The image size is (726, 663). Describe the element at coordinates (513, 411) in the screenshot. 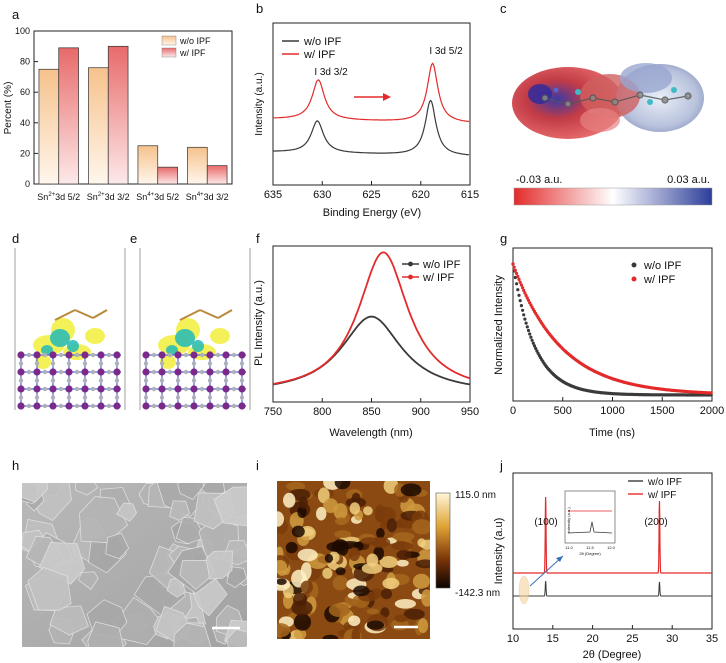

I see `x-tick-label: 0` at that location.